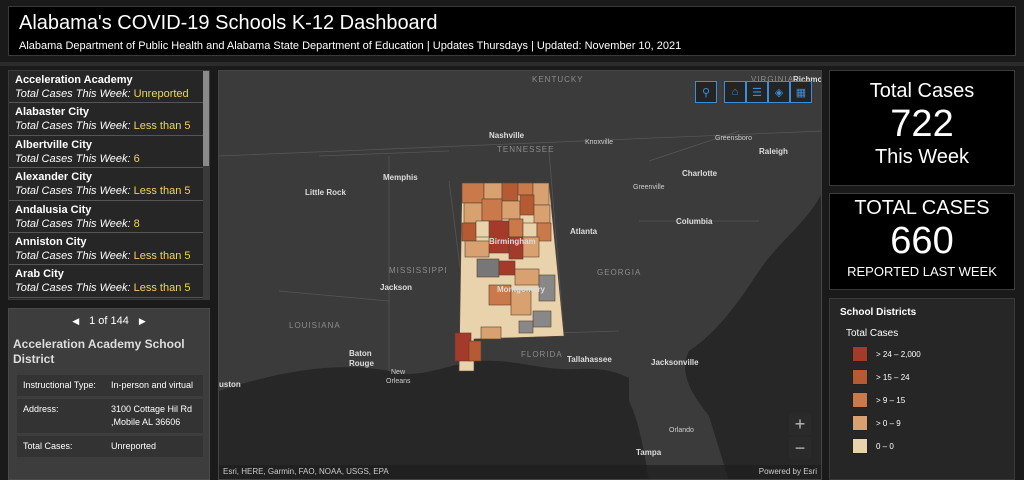  Describe the element at coordinates (315, 325) in the screenshot. I see `map-label-louisiana: LOUISIANA` at that location.